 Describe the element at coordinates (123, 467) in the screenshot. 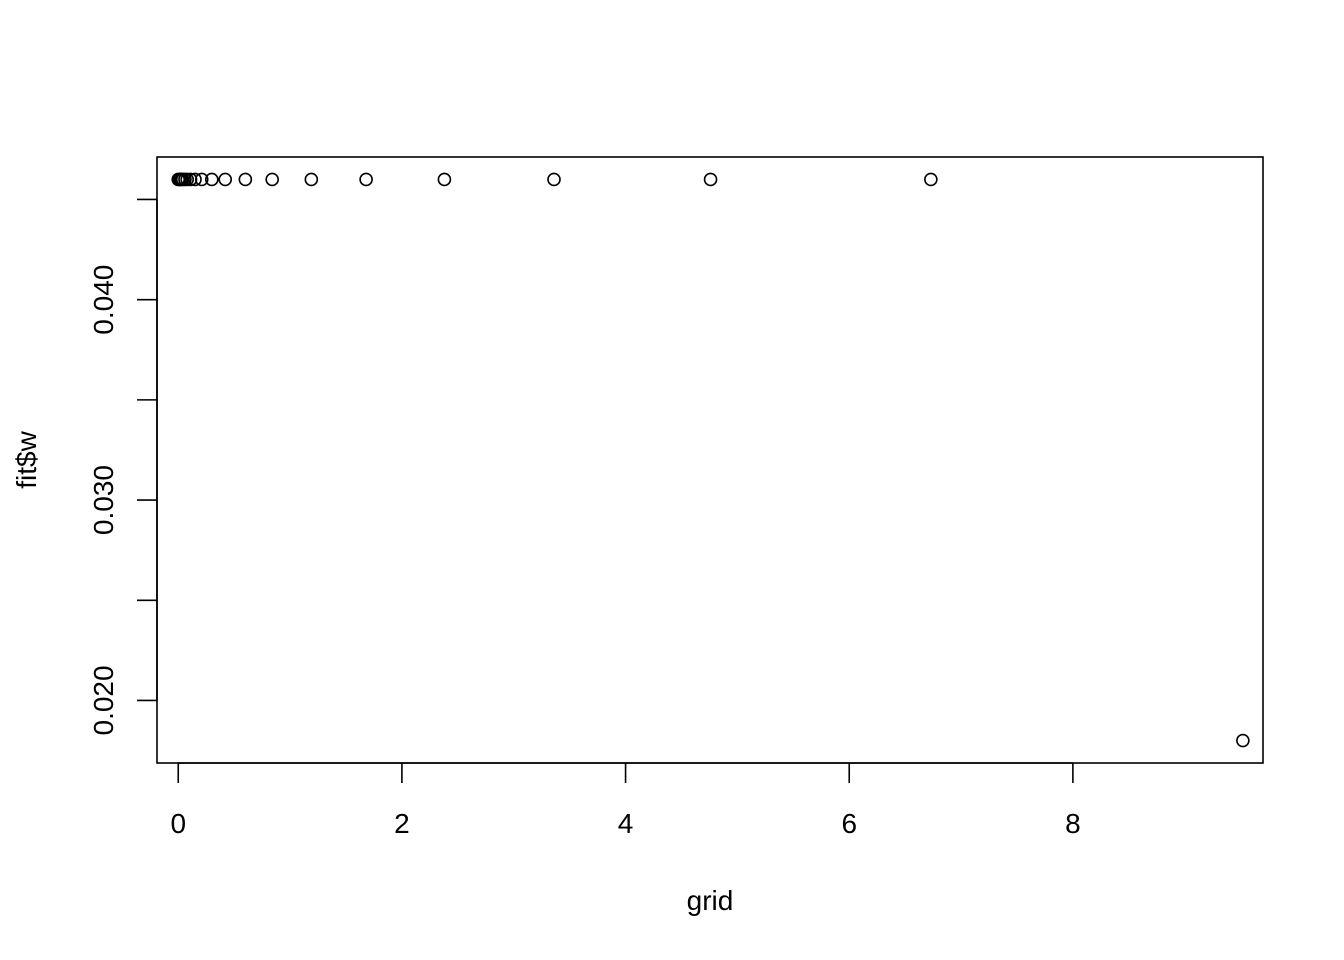

I see `y-axis: 0.020 0.030 0.040` at that location.